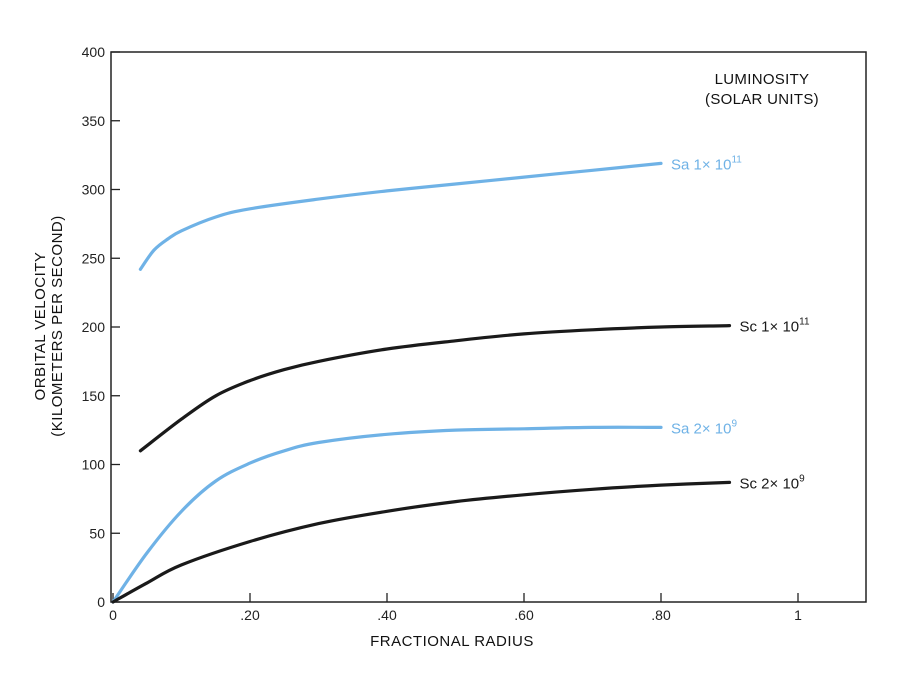  I want to click on series-label-base: Sa 1× 10, so click(701, 164).